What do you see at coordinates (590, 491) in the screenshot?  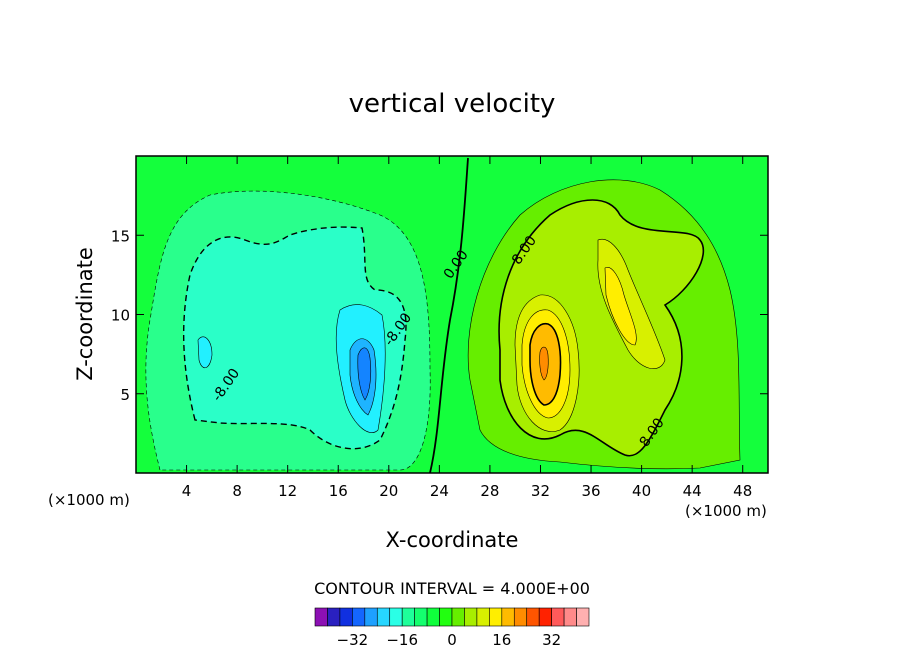 I see `x-tick-label: 36` at bounding box center [590, 491].